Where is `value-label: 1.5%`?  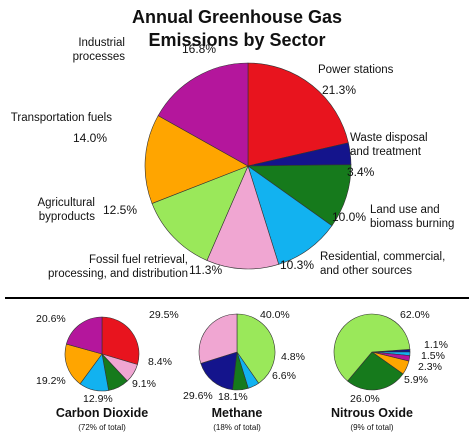
value-label: 1.5% is located at coordinates (433, 356).